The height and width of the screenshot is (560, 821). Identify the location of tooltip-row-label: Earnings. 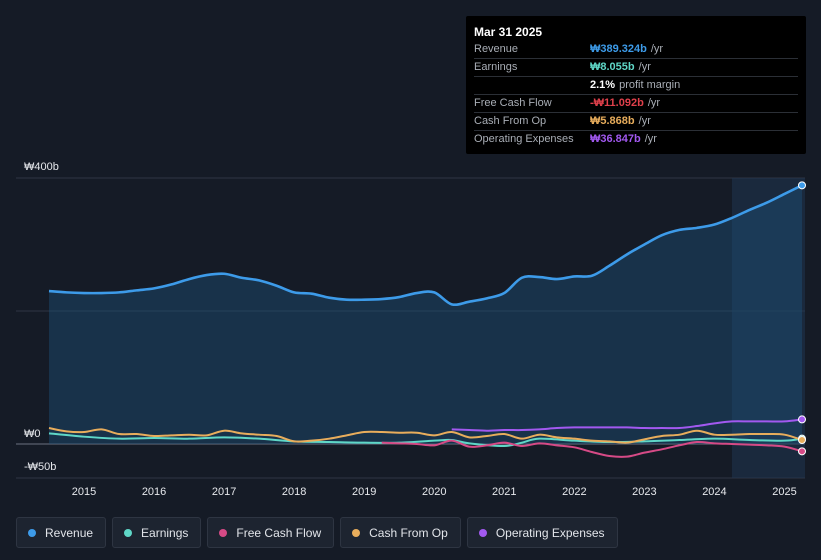
(496, 67).